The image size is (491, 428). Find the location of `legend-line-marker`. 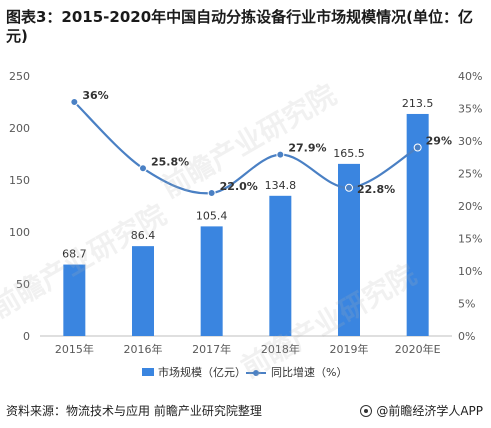

legend-line-marker is located at coordinates (256, 373).